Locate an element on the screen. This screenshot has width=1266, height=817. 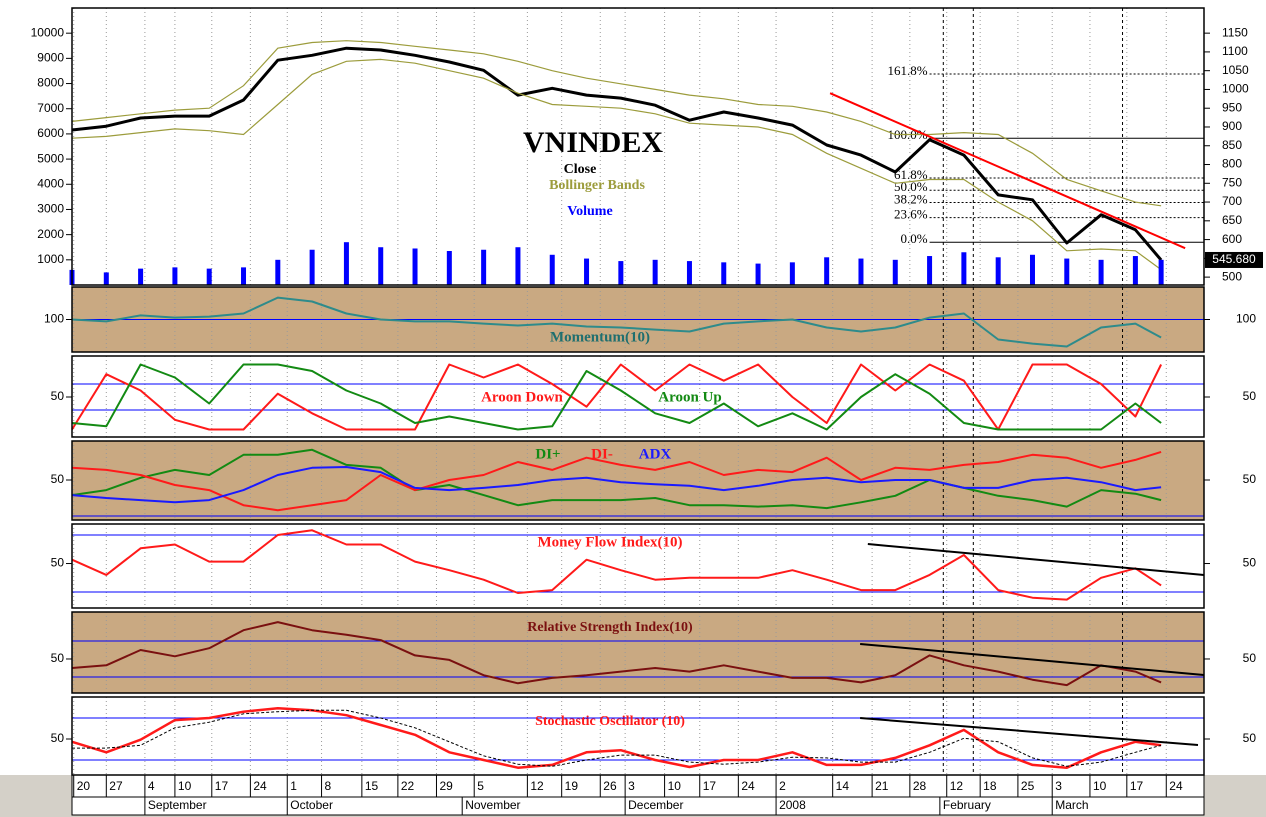
x-tick-label: 26 is located at coordinates (610, 786).